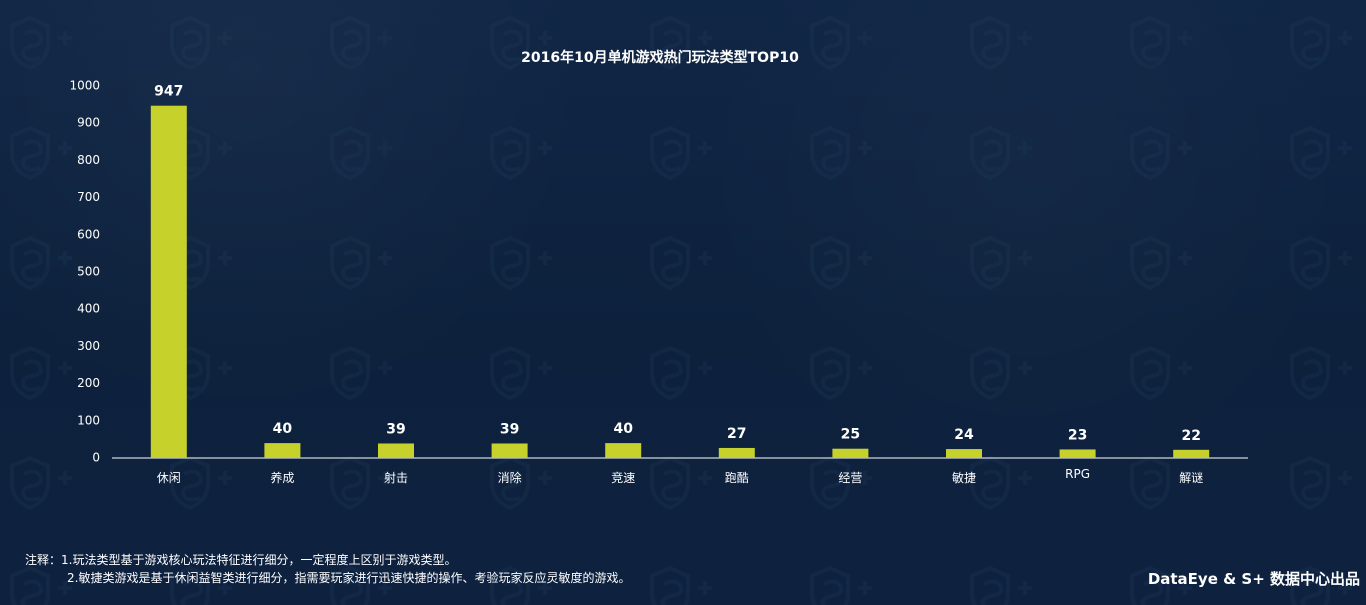  I want to click on category-label-1: 养成, so click(282, 477).